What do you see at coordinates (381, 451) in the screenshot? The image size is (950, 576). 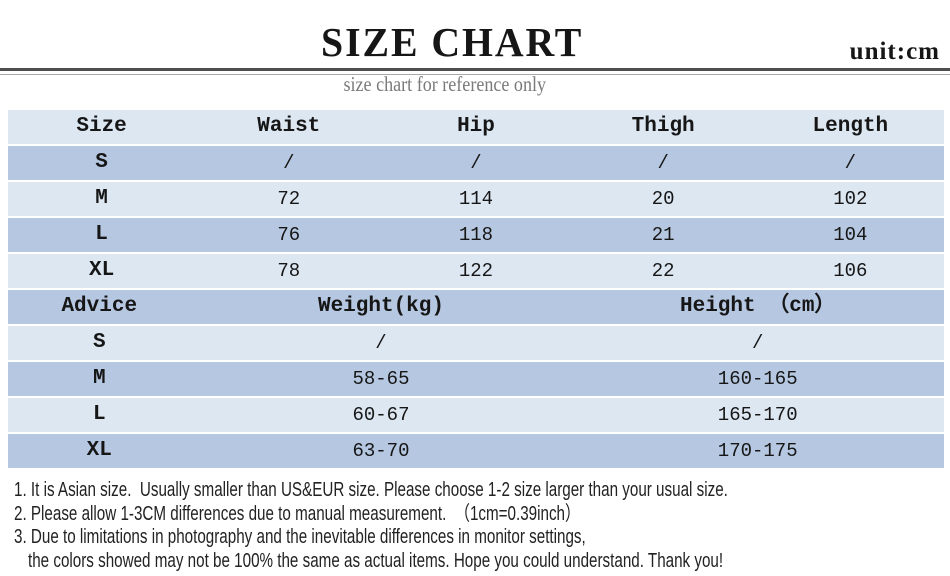 I see `weight-value: 63-70` at bounding box center [381, 451].